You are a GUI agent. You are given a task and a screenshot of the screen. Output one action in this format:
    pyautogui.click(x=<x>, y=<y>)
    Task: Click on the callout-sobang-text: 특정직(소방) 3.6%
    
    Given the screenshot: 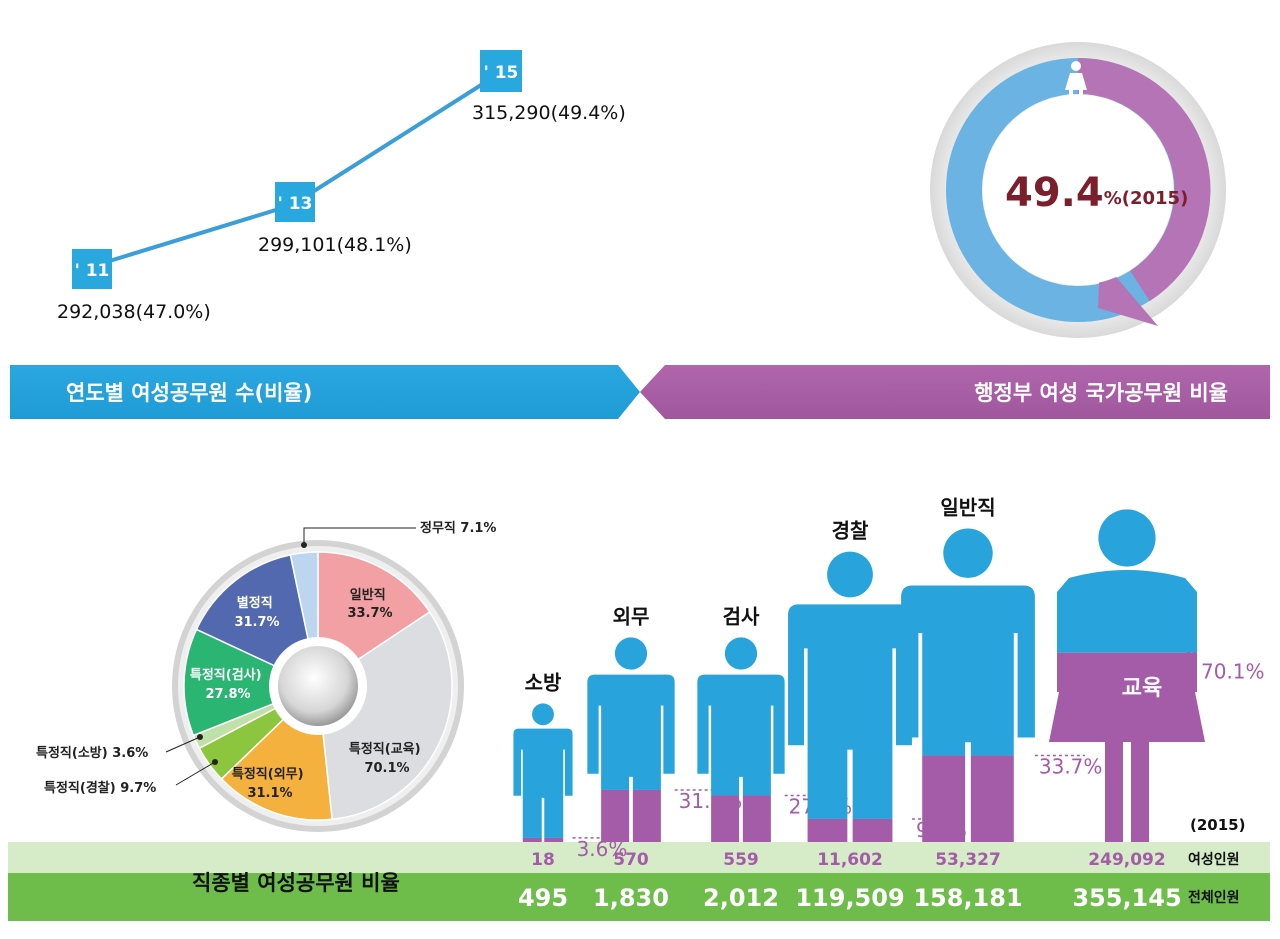 What is the action you would take?
    pyautogui.click(x=92, y=753)
    